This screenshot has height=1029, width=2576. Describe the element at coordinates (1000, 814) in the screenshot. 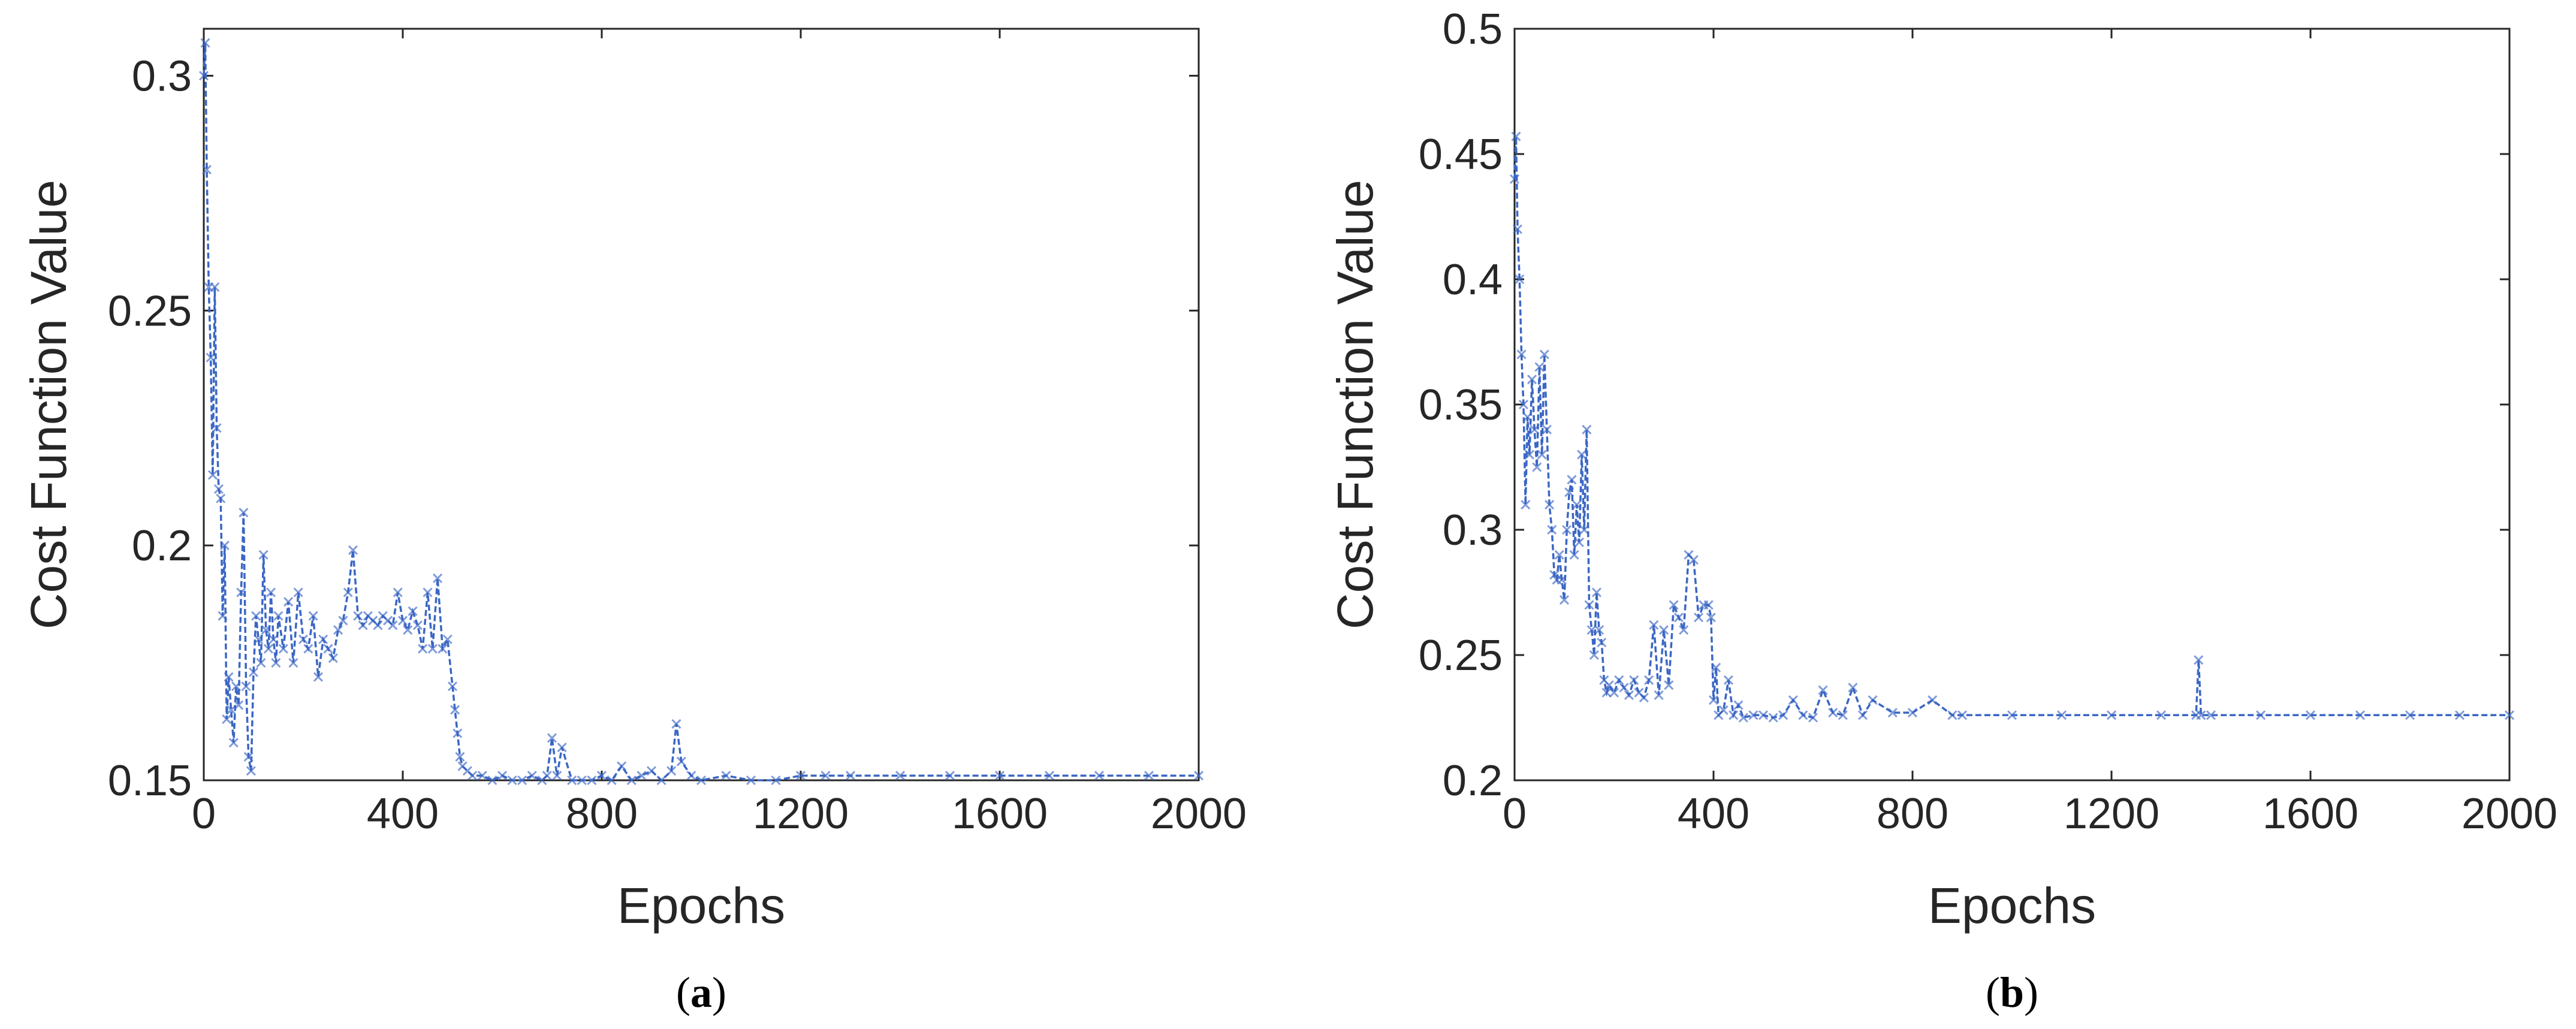

I see `x-tick-label-a-4: 1600` at that location.